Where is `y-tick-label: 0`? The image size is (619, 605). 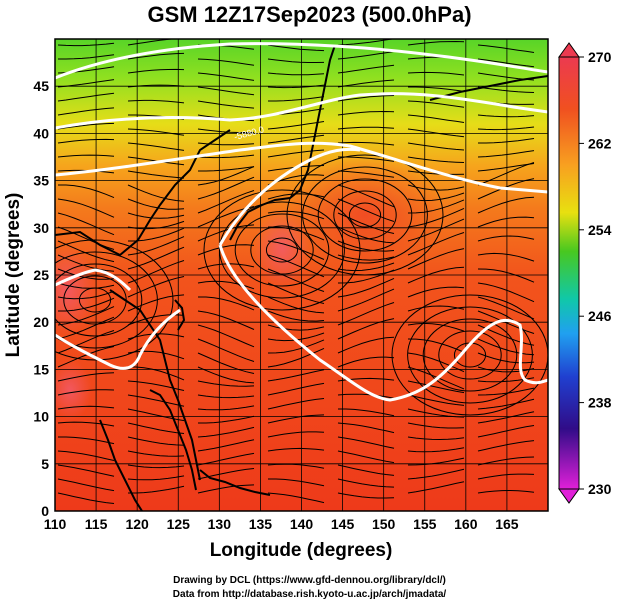 y-tick-label: 0 is located at coordinates (45, 511).